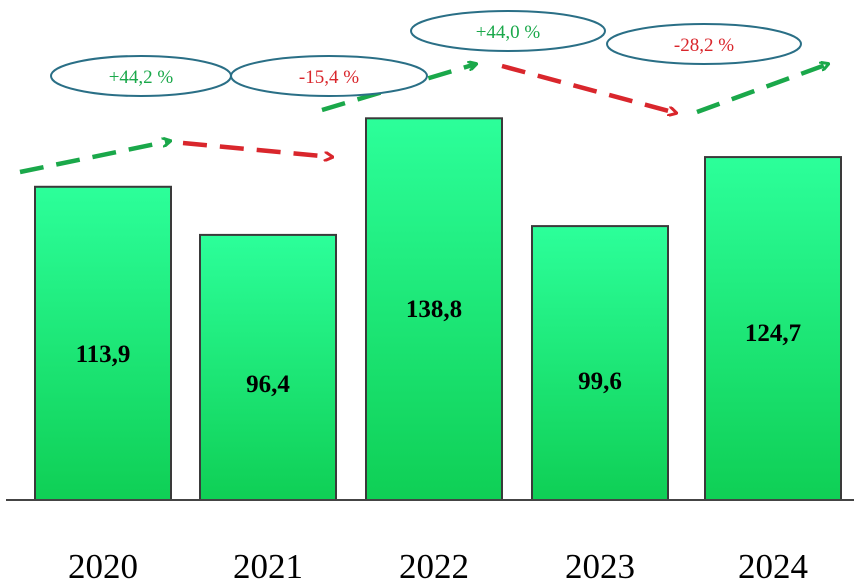 The width and height of the screenshot is (854, 588). Describe the element at coordinates (268, 384) in the screenshot. I see `bar-value-label-2021: 96,4` at that location.